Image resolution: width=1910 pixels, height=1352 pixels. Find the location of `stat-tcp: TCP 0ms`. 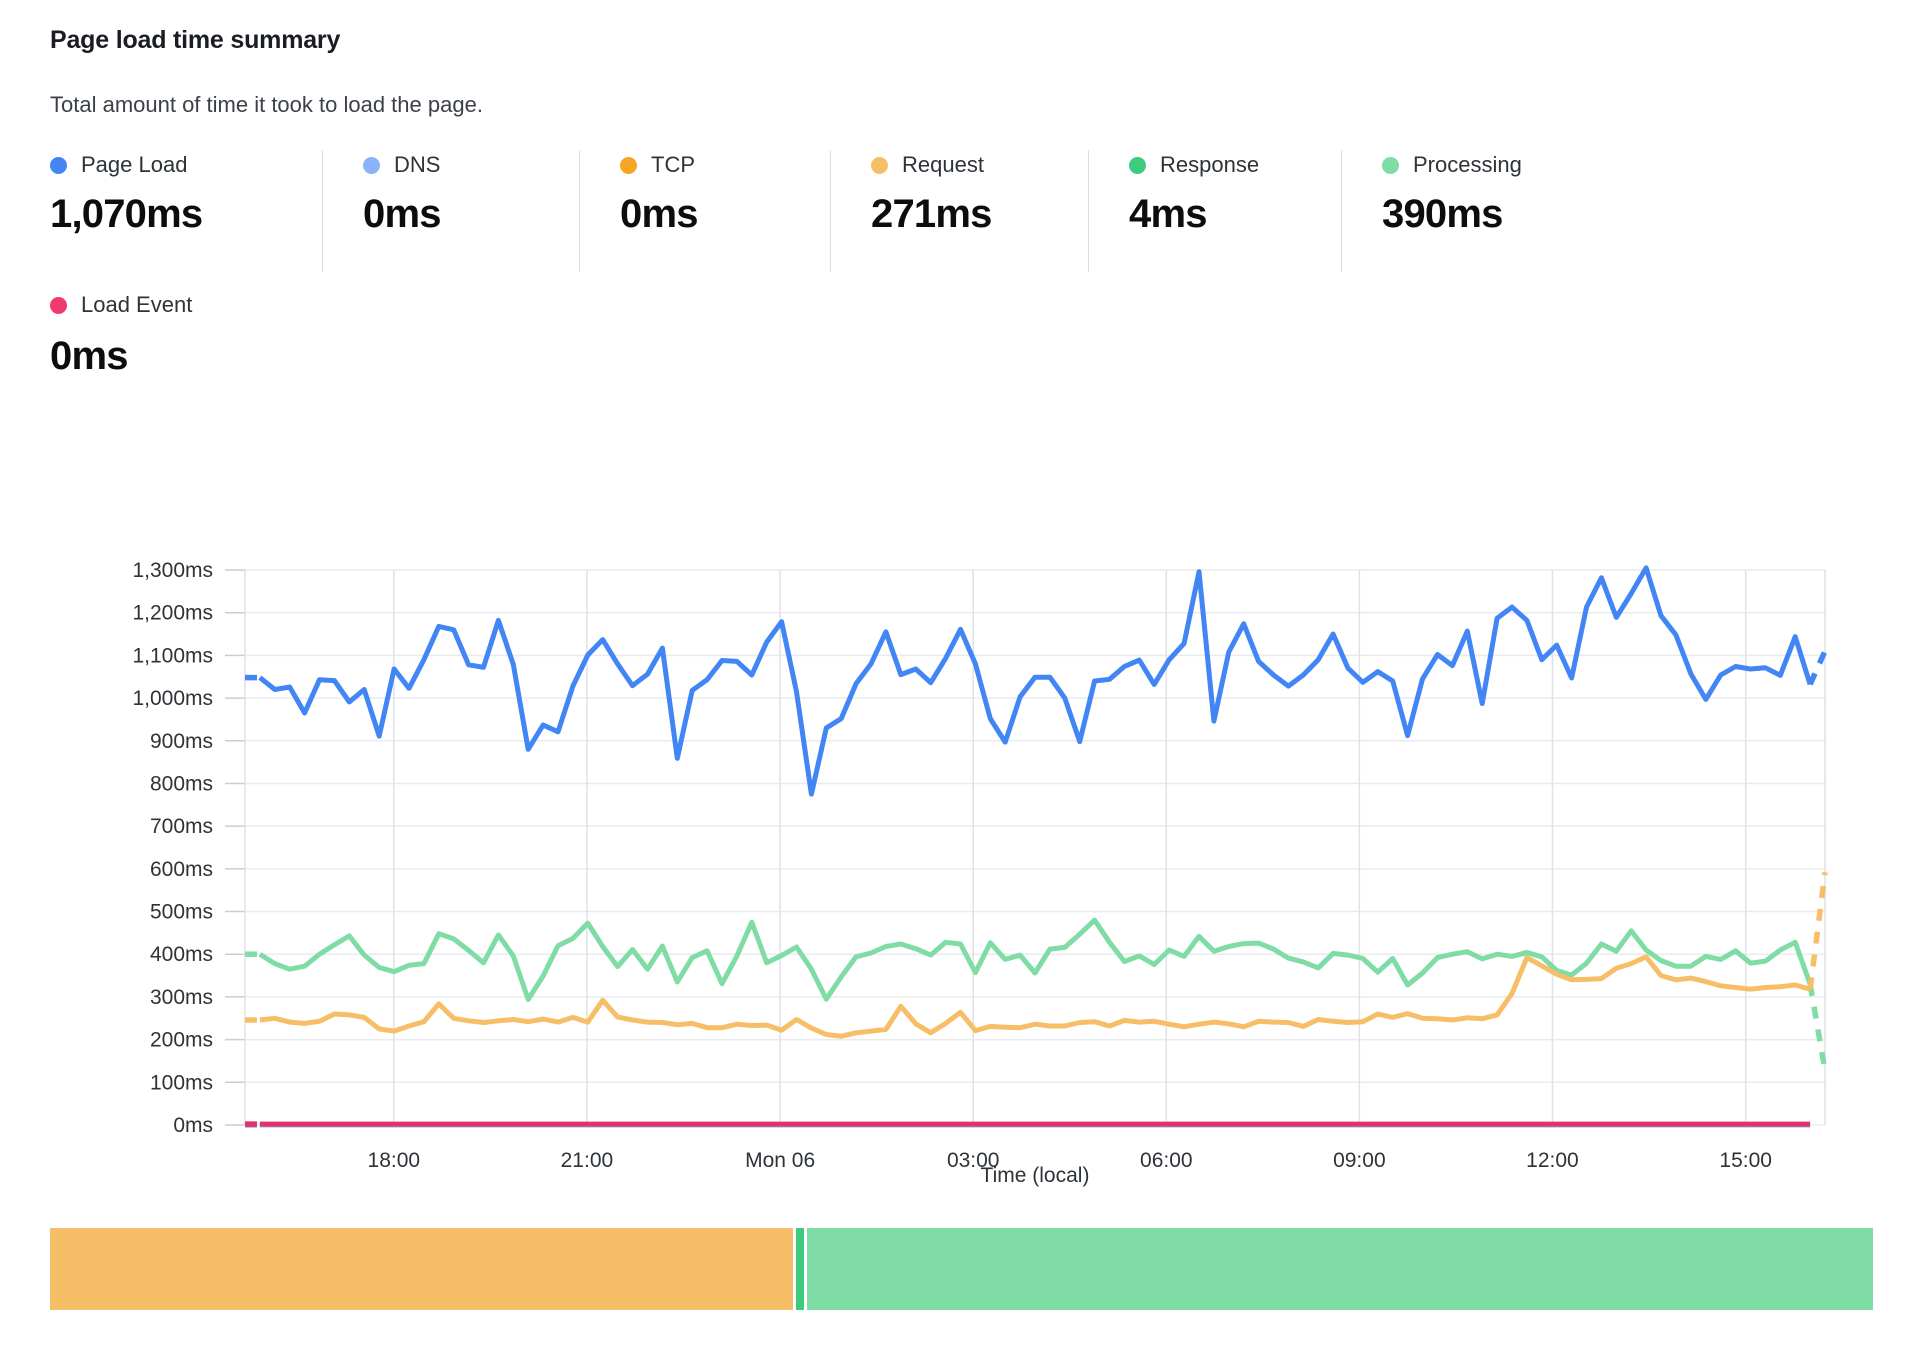

stat-tcp: TCP 0ms is located at coordinates (704, 211).